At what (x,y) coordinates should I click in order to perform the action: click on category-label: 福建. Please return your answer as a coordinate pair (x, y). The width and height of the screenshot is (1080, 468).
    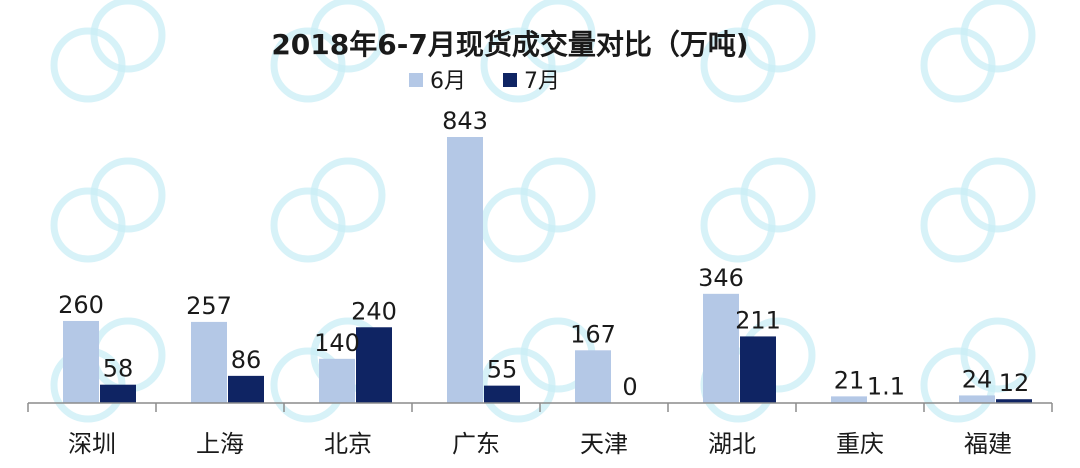
    Looking at the image, I should click on (988, 444).